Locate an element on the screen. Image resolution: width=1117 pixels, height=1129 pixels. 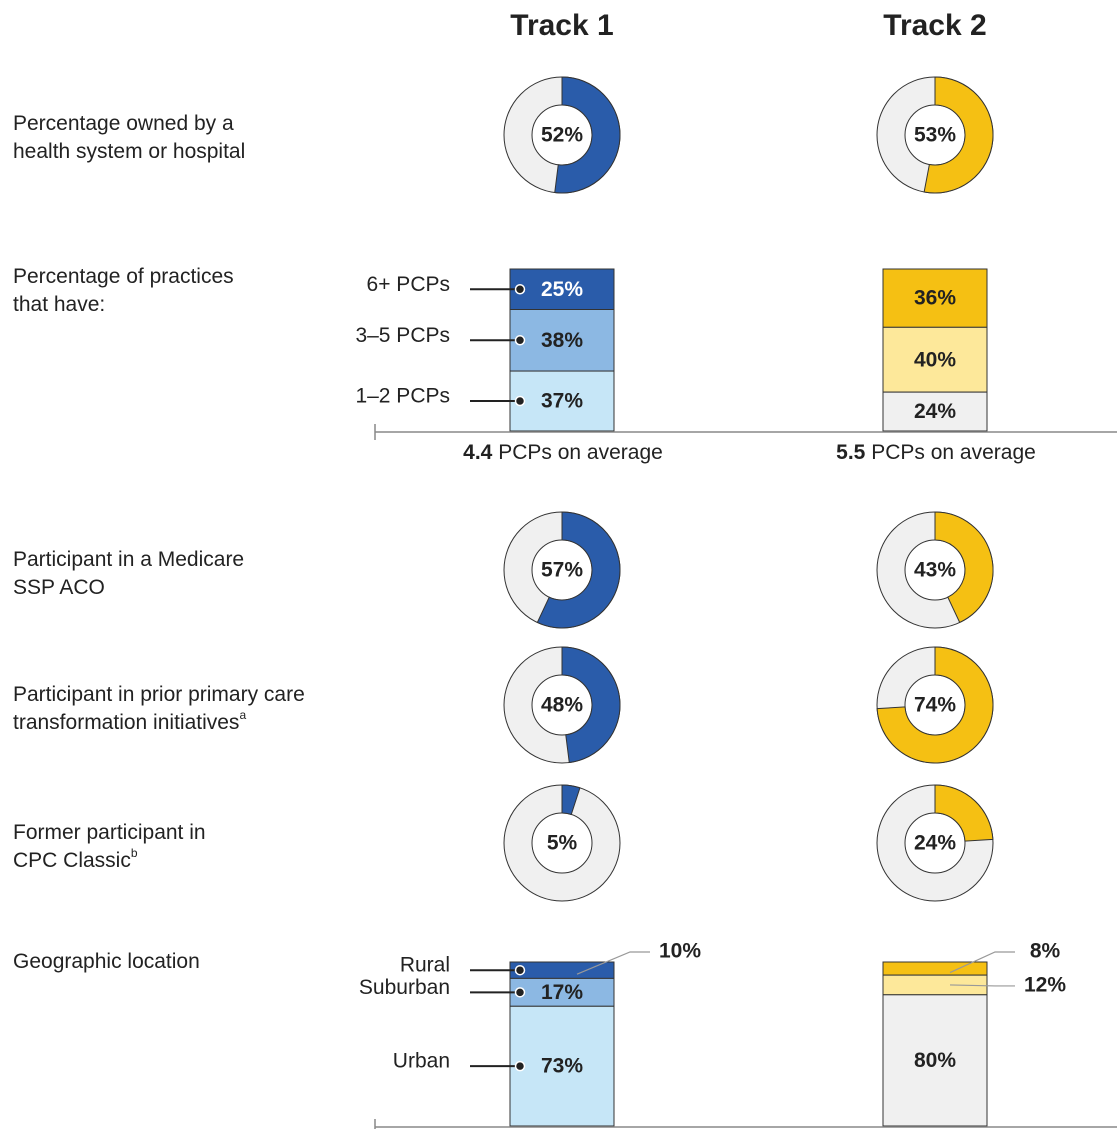
donut-label: 43% is located at coordinates (935, 570).